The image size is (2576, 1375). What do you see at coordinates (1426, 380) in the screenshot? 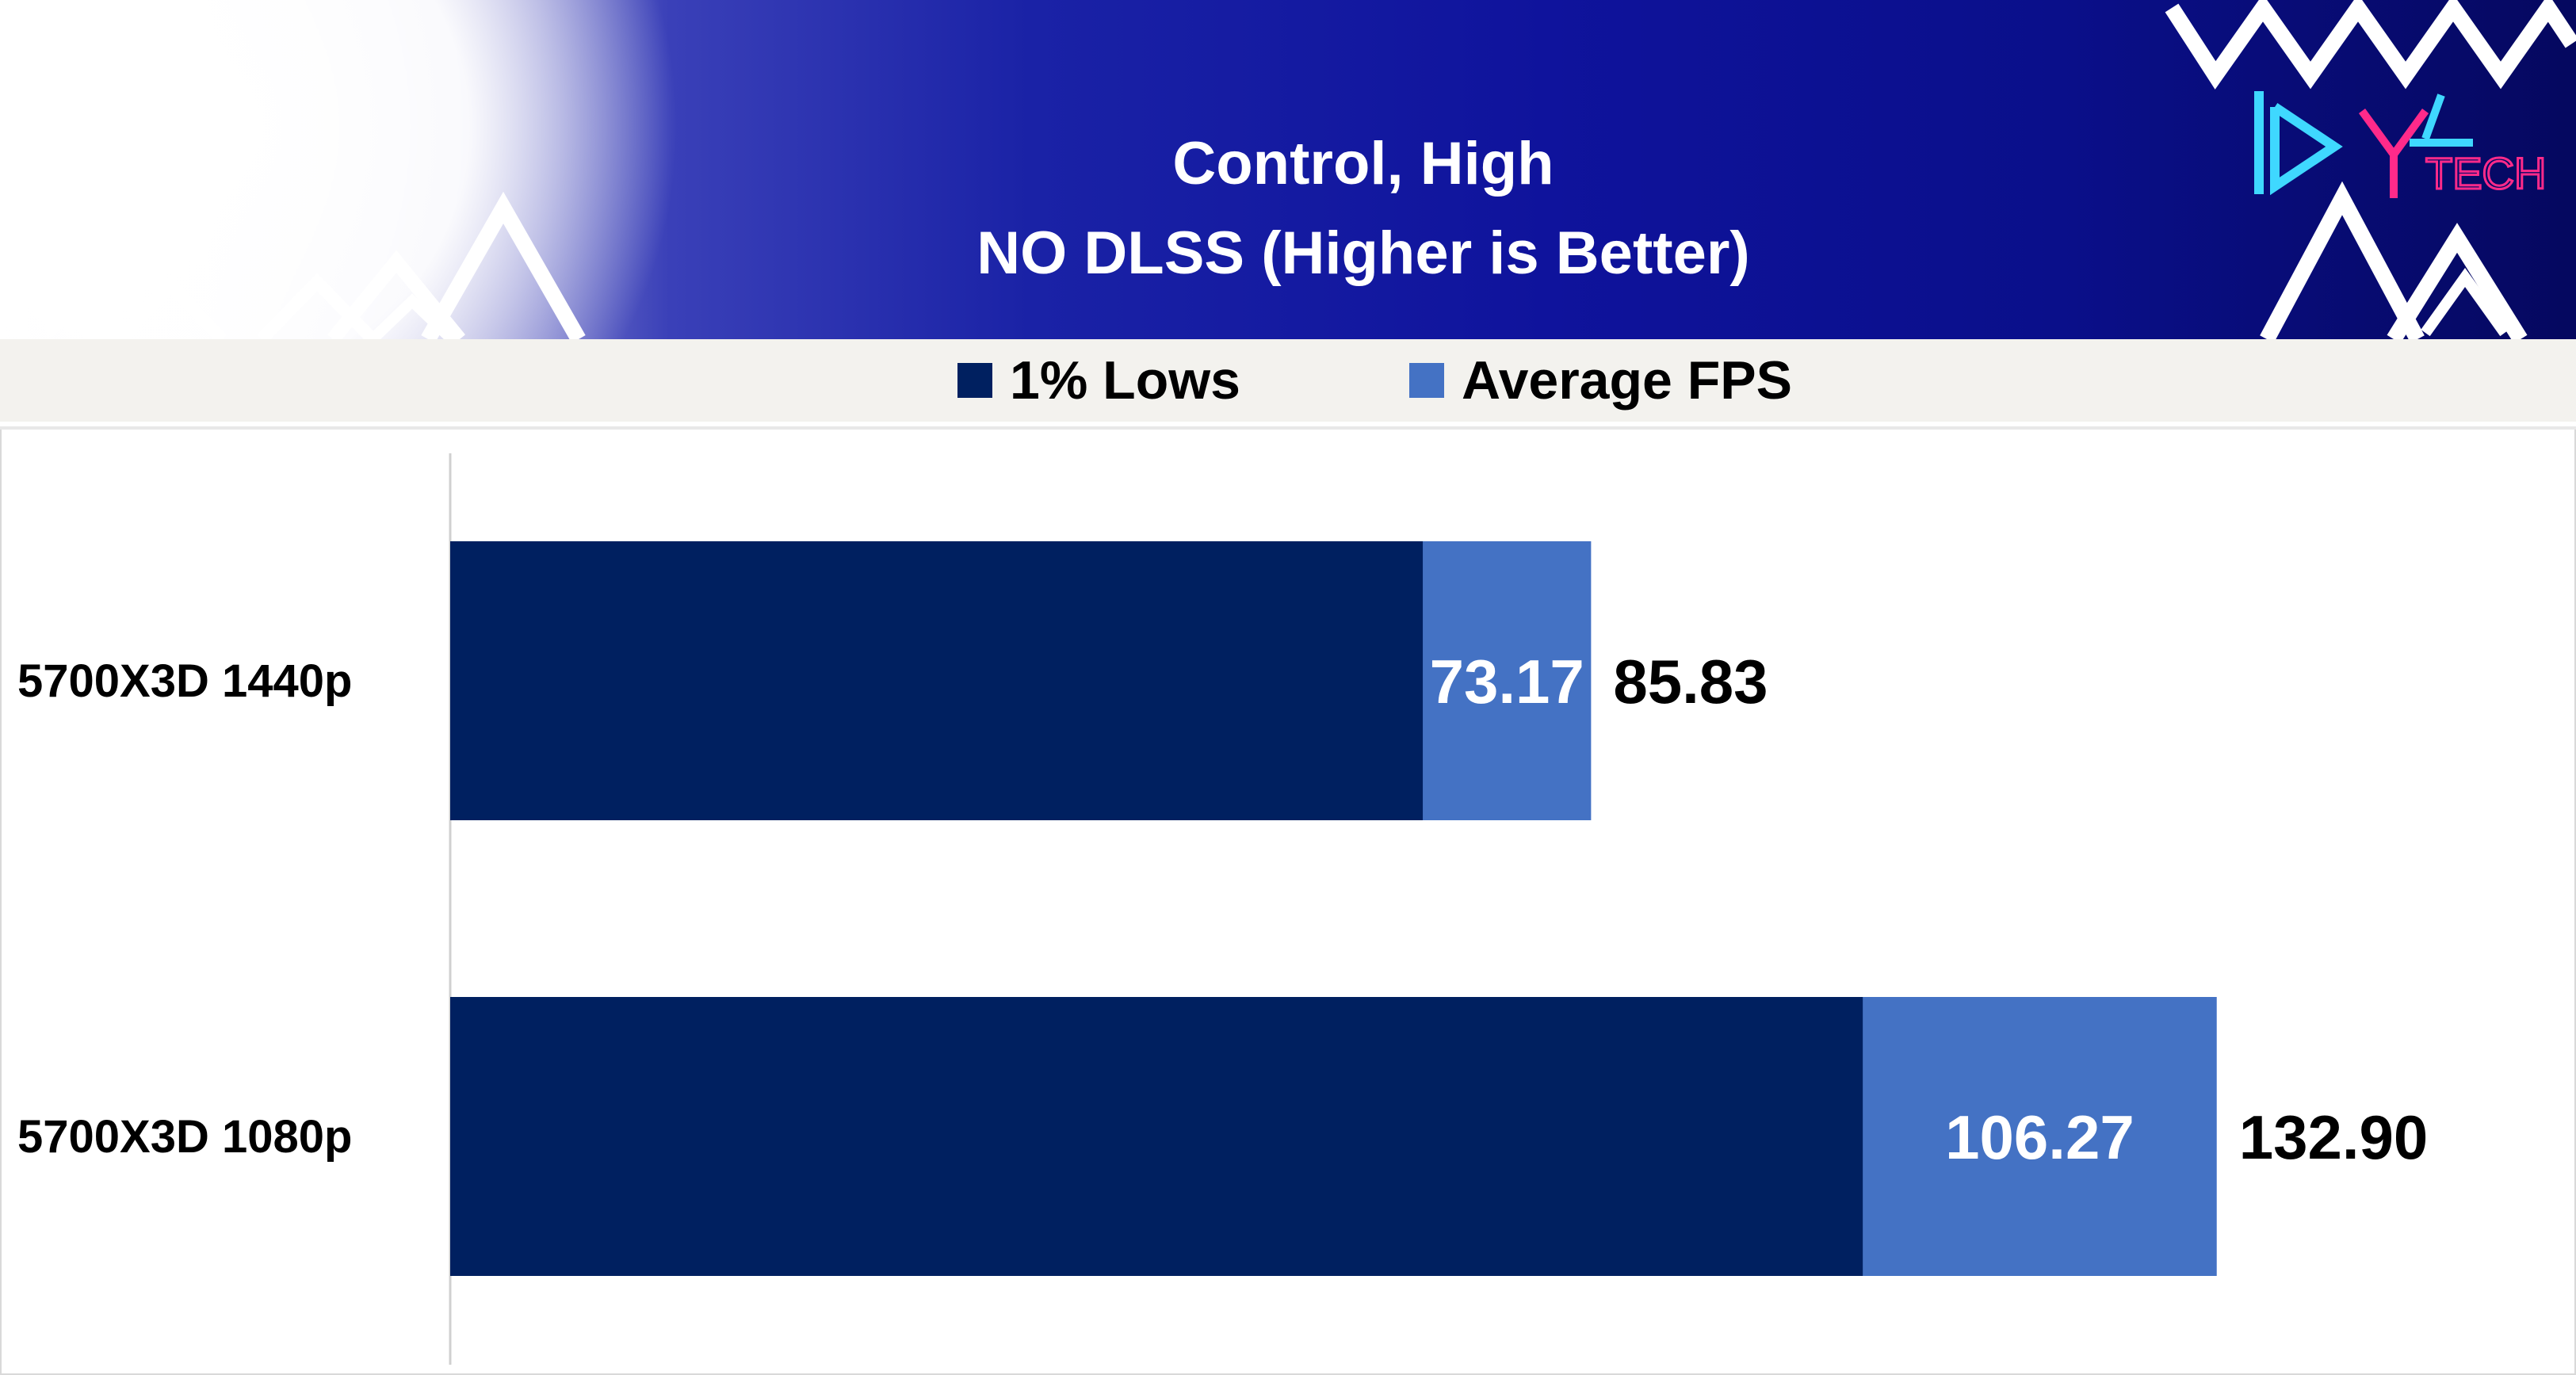
I see `legend-swatch-average` at bounding box center [1426, 380].